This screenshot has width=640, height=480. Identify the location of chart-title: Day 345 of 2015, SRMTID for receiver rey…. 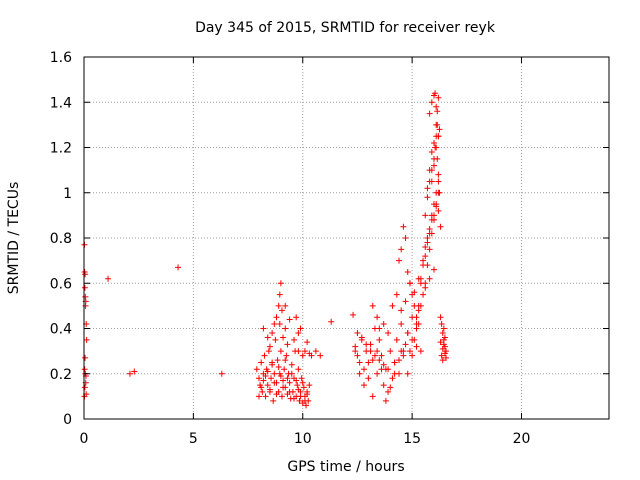
(345, 28).